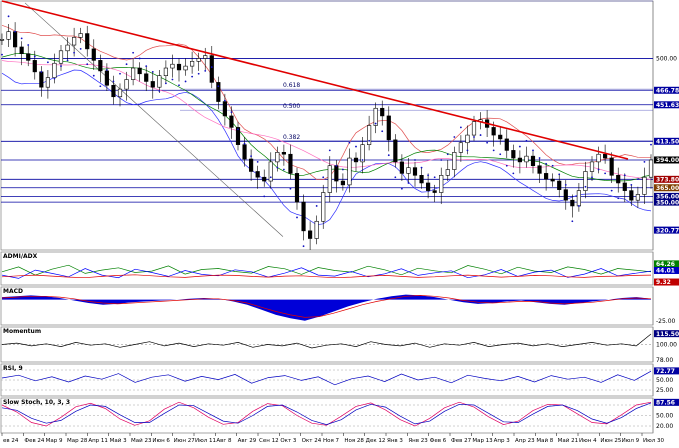 The image size is (679, 448). I want to click on fib-level-label: 1.000, so click(293, 0).